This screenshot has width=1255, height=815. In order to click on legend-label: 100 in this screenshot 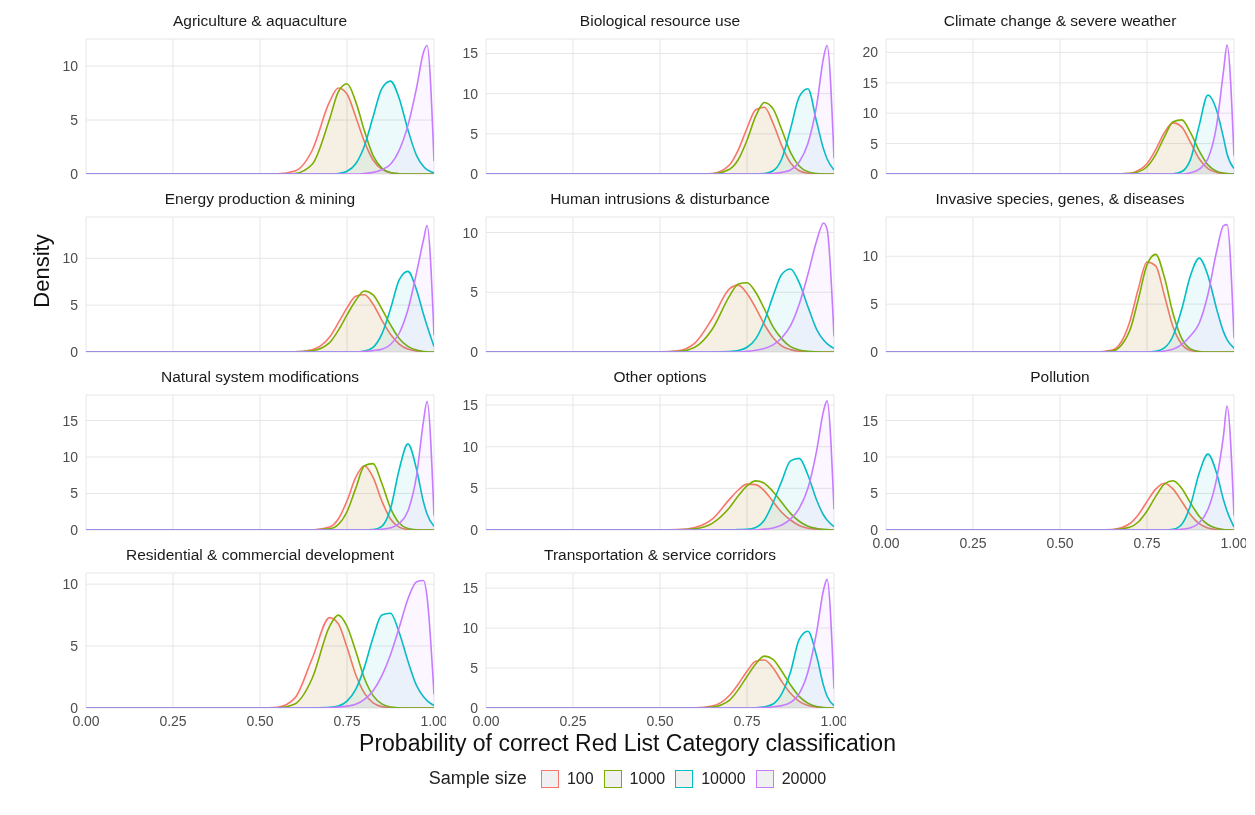, I will do `click(580, 778)`.